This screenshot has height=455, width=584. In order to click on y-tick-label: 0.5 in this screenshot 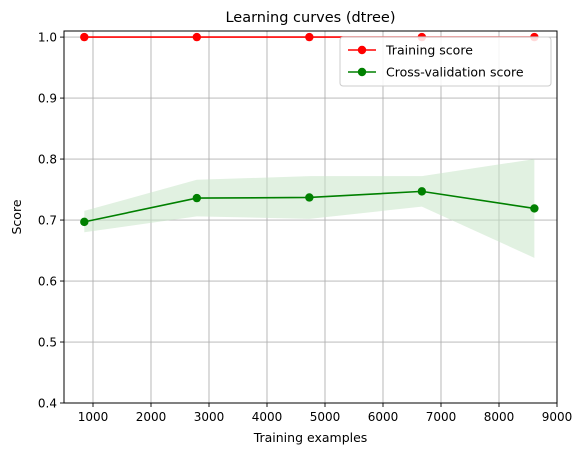, I will do `click(47, 343)`.